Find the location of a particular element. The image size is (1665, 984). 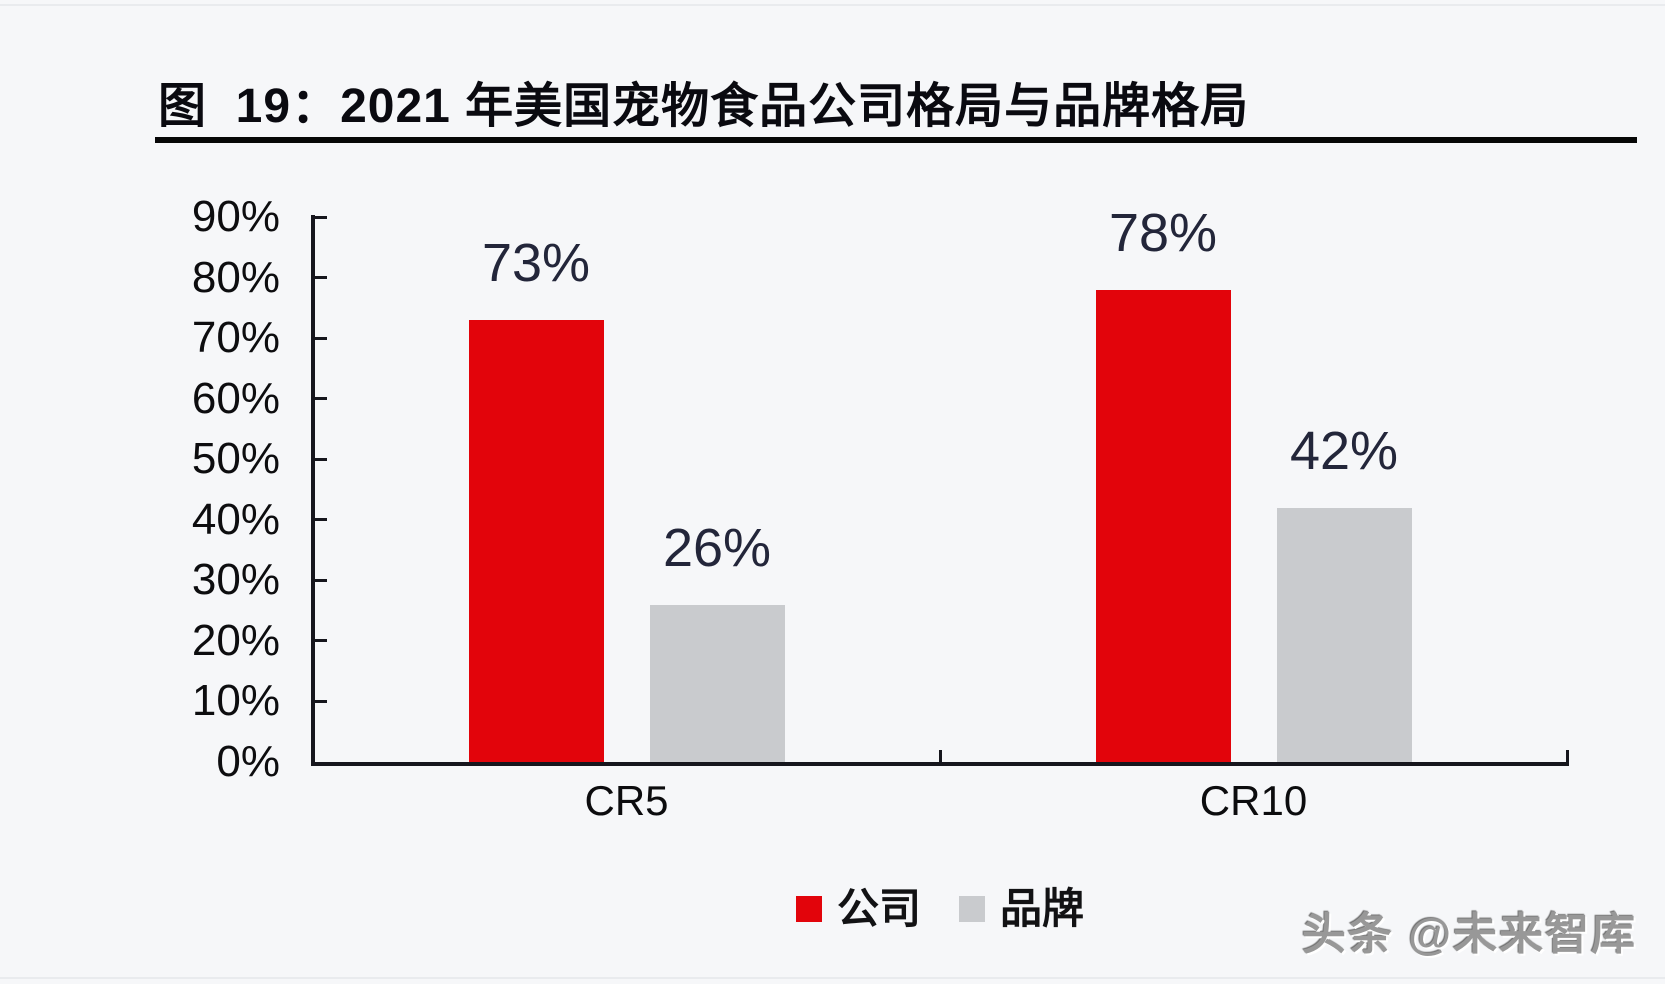

y-axis-tick-label: 10% is located at coordinates (235, 701).